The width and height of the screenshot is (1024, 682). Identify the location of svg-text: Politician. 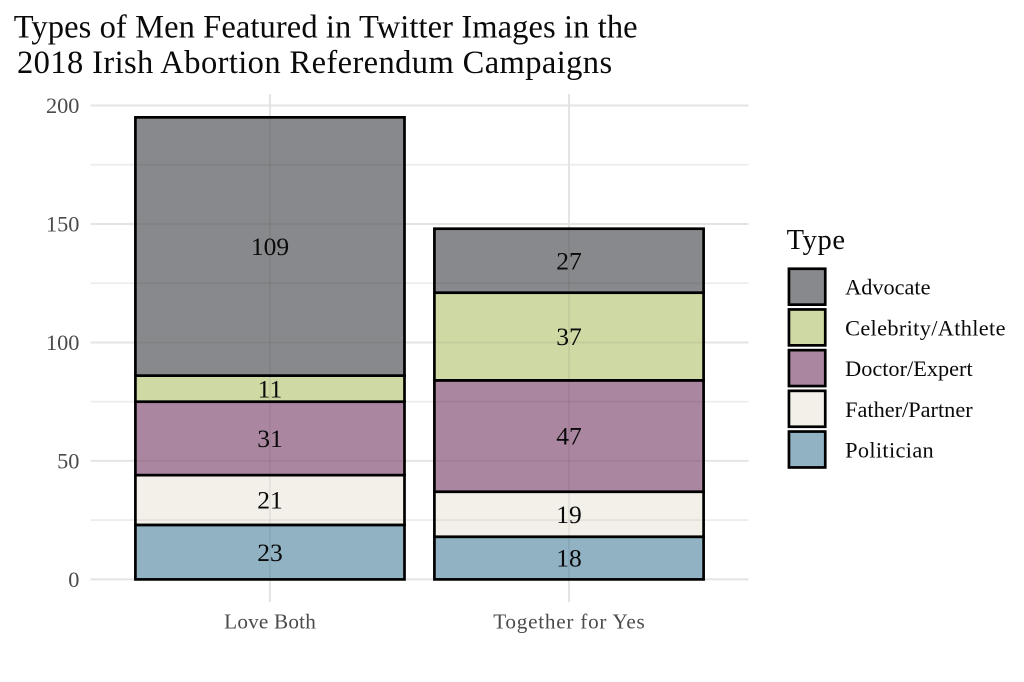
(889, 450).